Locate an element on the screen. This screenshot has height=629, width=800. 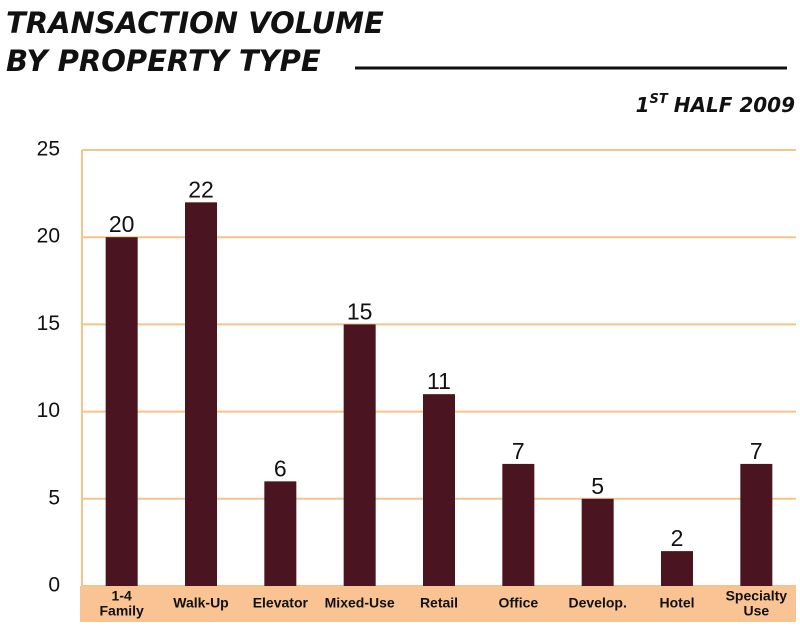
chart-subtitle: 1ST HALF 2009 is located at coordinates (715, 104).